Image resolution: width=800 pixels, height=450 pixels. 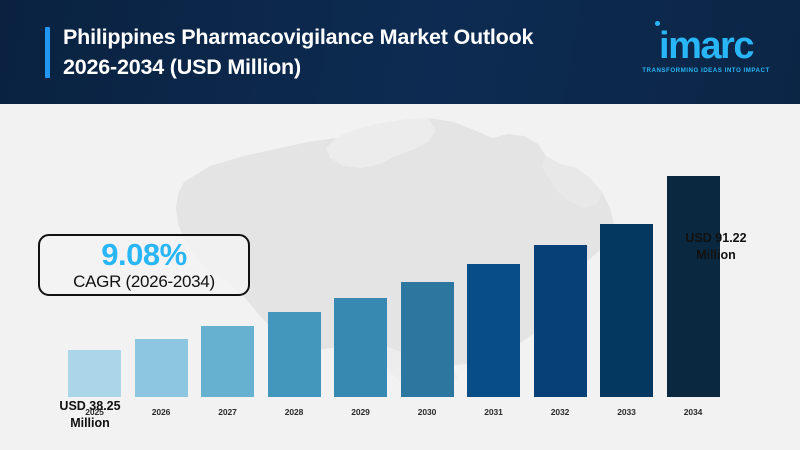 I want to click on cagr-label: CAGR (2026-2034), so click(x=144, y=281).